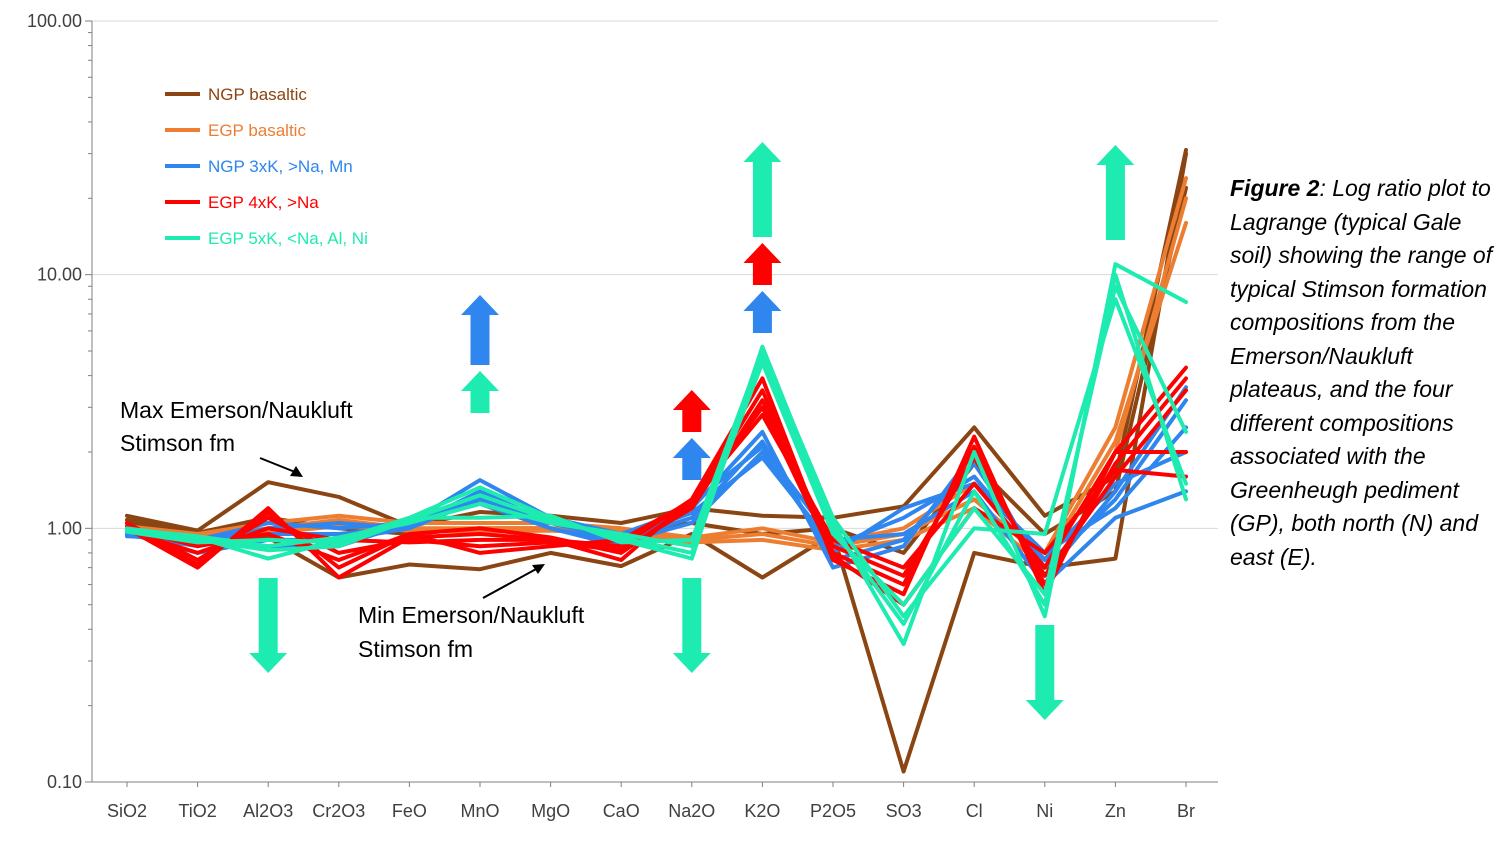  Describe the element at coordinates (415, 649) in the screenshot. I see `min-annotation-line2: Stimson fm` at that location.